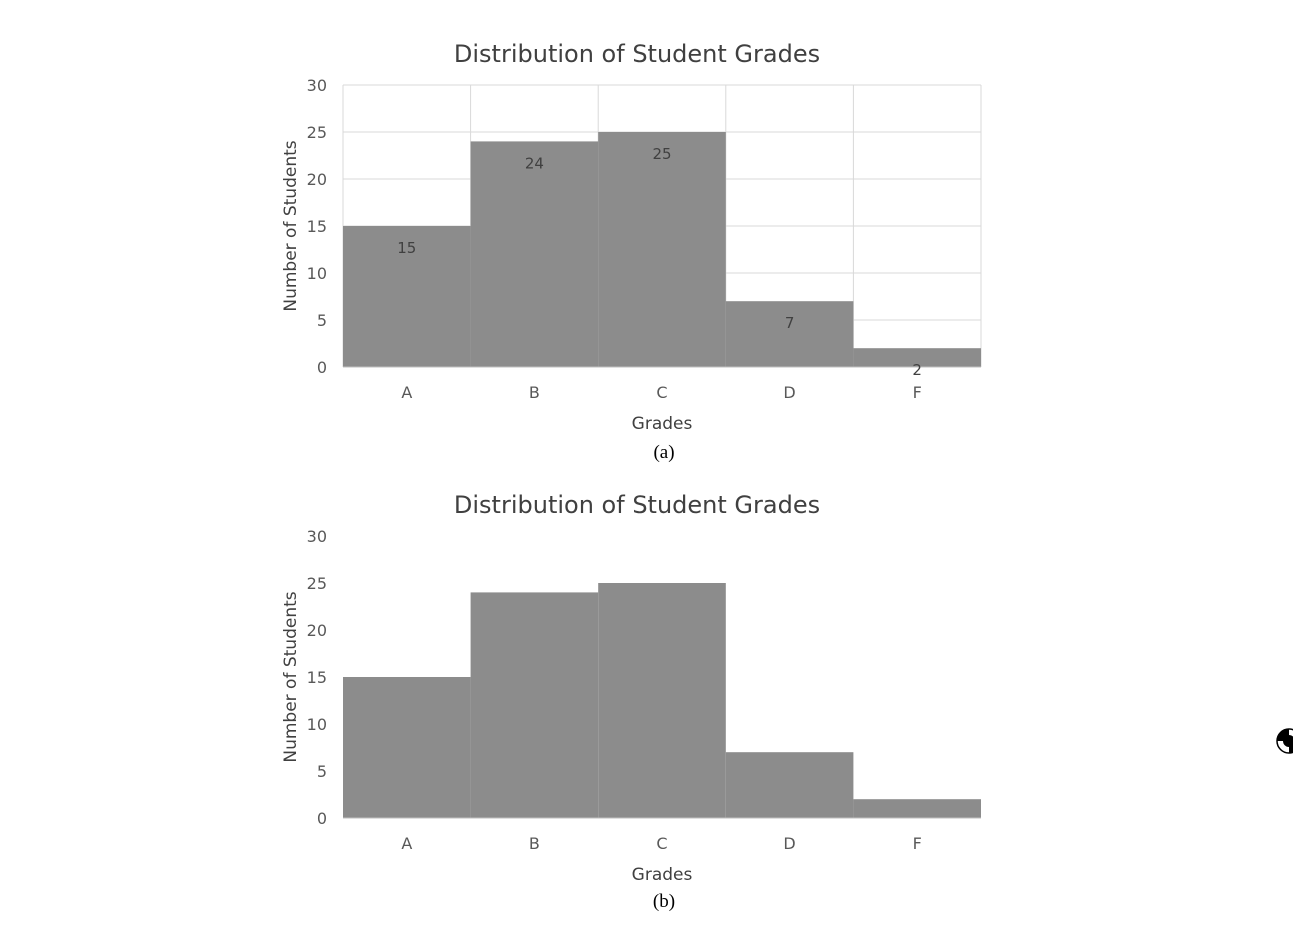  I want to click on registration-mark-icon, so click(1284, 741).